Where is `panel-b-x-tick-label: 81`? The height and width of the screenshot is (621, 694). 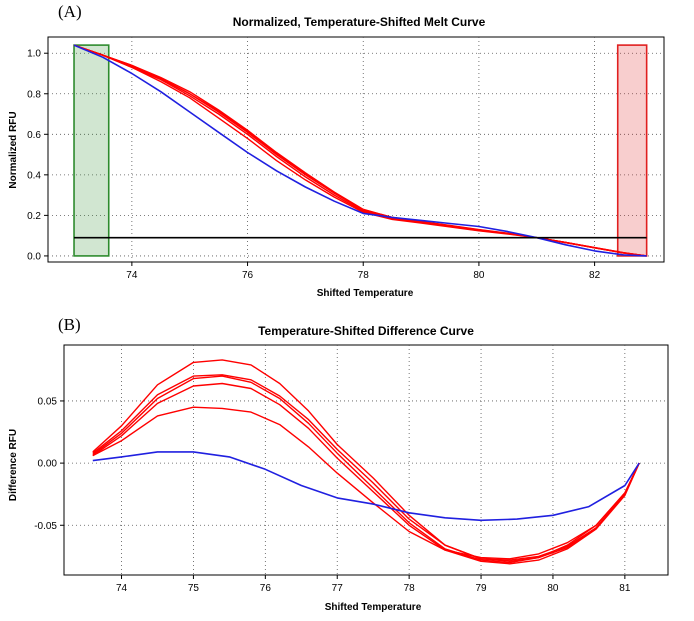
panel-b-x-tick-label: 81 is located at coordinates (625, 588).